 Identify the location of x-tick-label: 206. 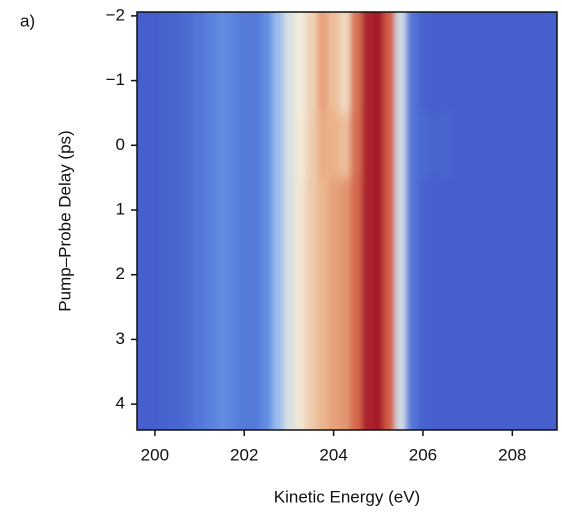
(423, 454).